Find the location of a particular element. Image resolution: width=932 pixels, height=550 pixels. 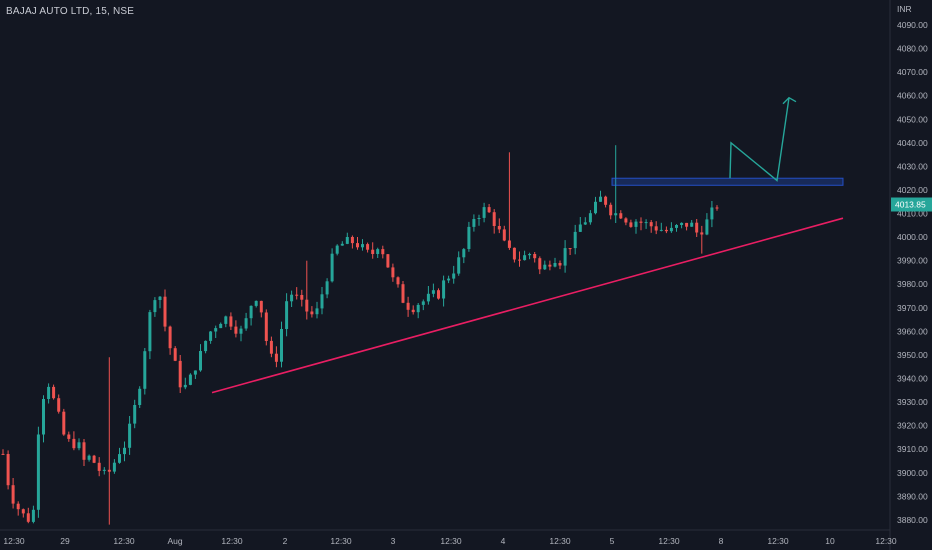

last-price-tag is located at coordinates (911, 204).